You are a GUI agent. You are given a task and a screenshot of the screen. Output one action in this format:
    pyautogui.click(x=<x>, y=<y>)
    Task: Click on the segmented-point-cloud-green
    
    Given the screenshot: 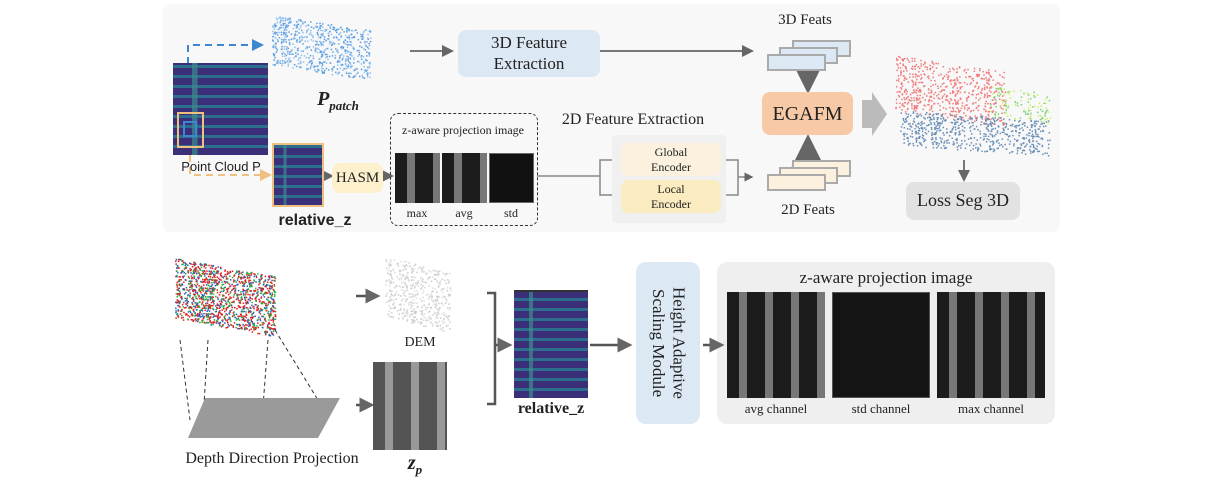 What is the action you would take?
    pyautogui.click(x=1021, y=105)
    